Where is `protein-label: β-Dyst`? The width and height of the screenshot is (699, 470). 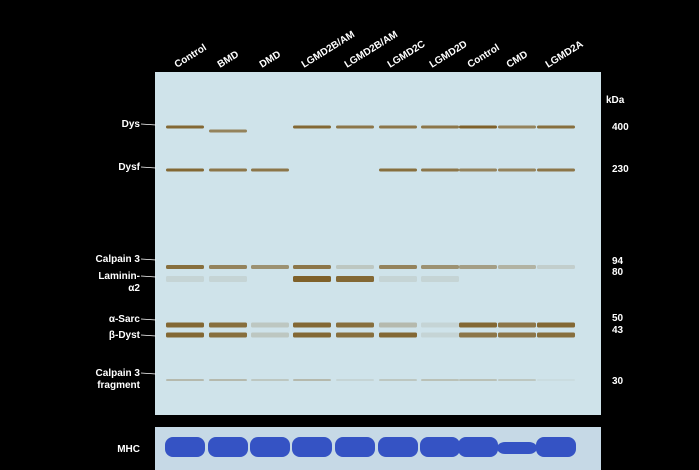
protein-label: β-Dyst is located at coordinates (125, 335).